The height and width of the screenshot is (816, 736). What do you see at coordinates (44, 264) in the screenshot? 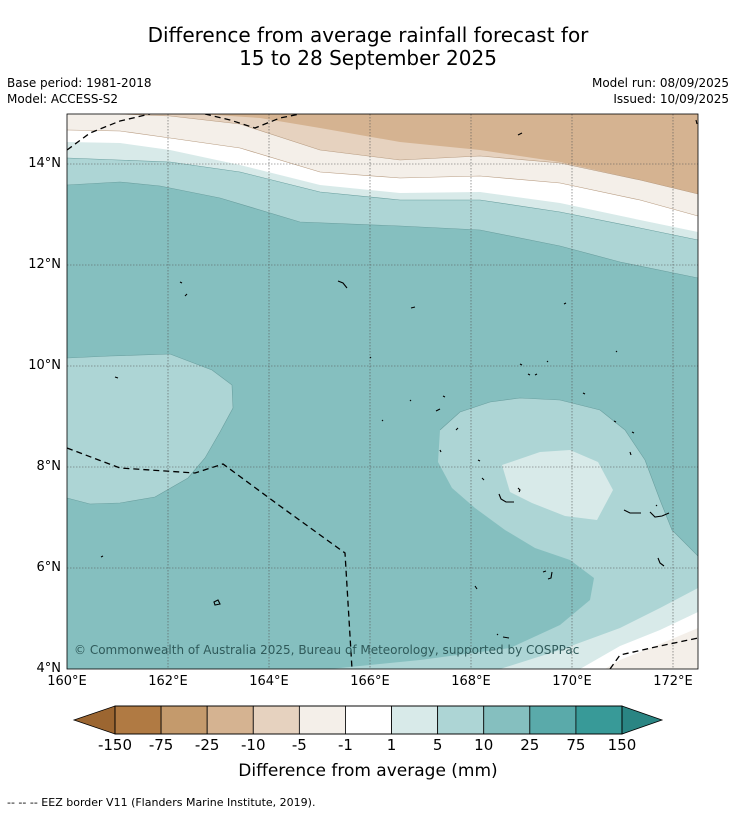
I see `lat-label-12n: 12°N` at bounding box center [44, 264].